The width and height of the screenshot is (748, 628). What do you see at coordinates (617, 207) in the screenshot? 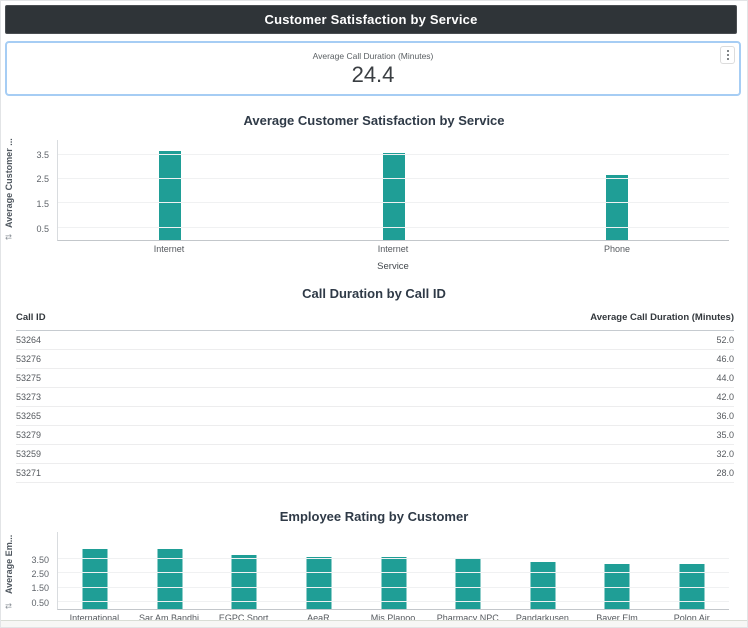
I see `bar-phone` at bounding box center [617, 207].